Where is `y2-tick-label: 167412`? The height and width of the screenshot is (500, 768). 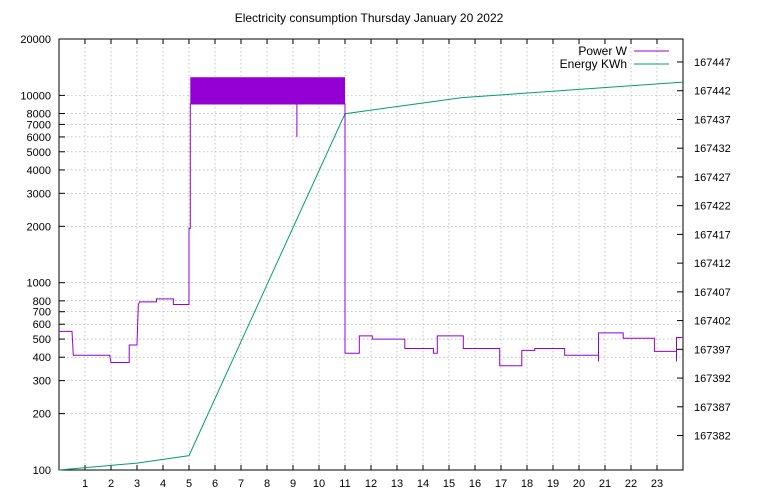 y2-tick-label: 167412 is located at coordinates (712, 264).